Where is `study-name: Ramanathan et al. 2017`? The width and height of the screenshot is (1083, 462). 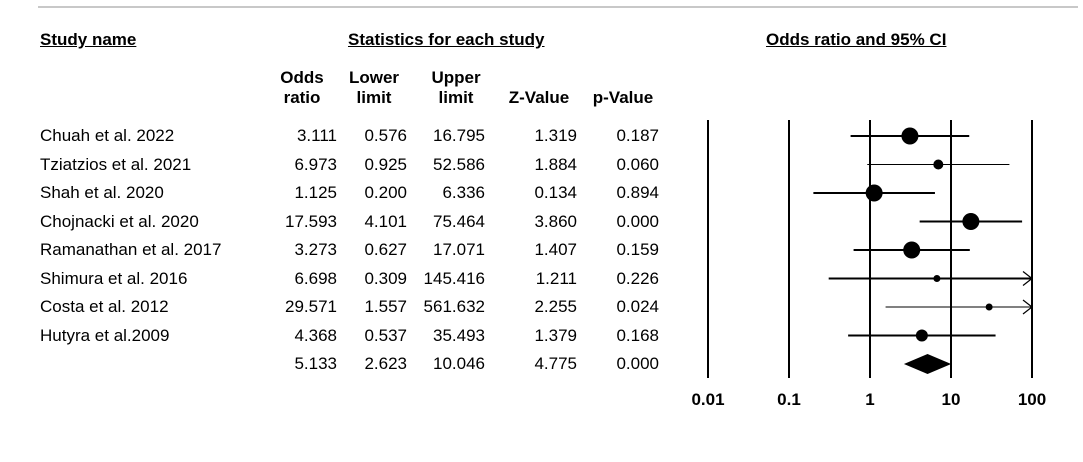
study-name: Ramanathan et al. 2017 is located at coordinates (131, 249).